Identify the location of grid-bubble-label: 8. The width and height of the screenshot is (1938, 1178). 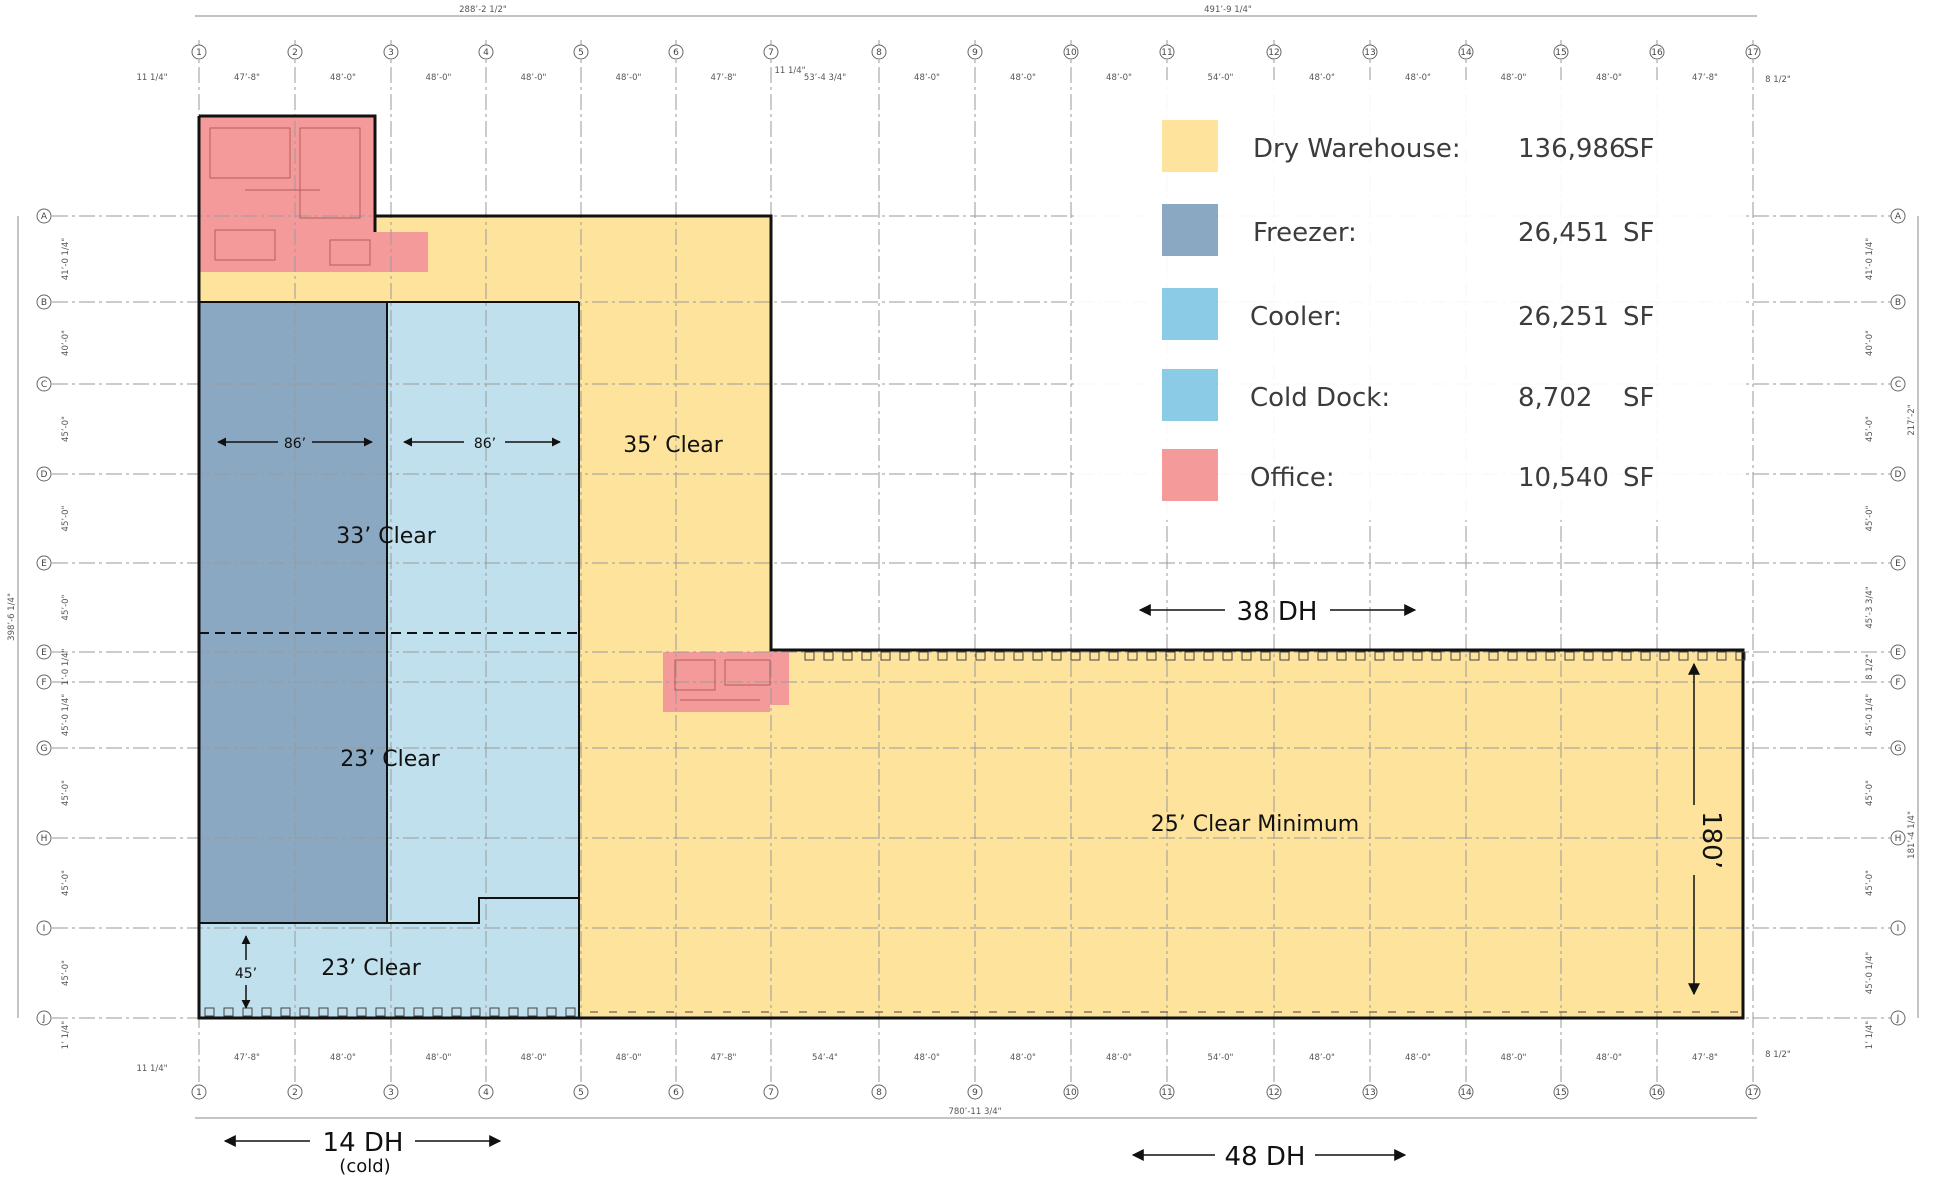
(879, 1093).